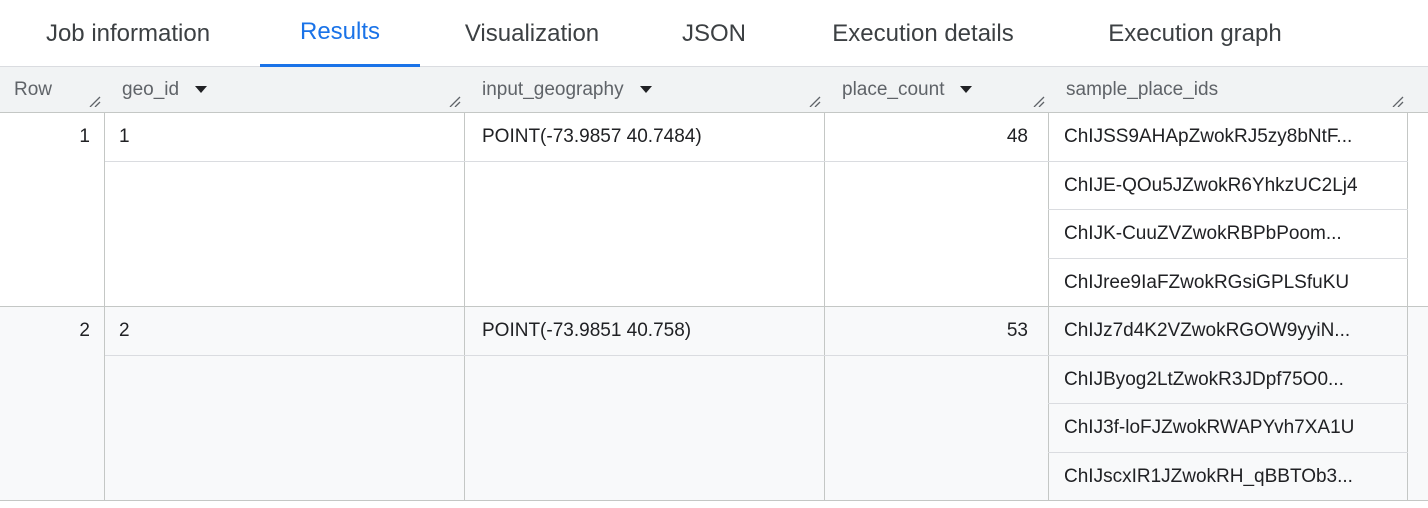  Describe the element at coordinates (84, 136) in the screenshot. I see `row-number: 1` at that location.